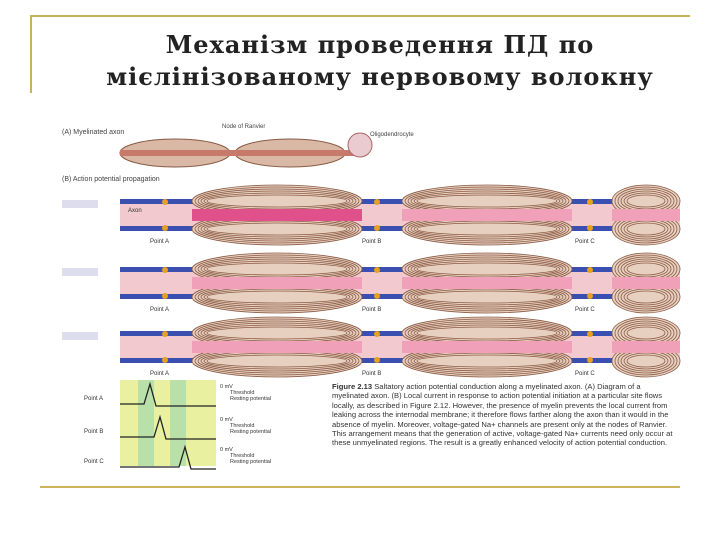 This screenshot has width=720, height=540. Describe the element at coordinates (111, 179) in the screenshot. I see `panel-label: (B) Action potential propagation` at that location.